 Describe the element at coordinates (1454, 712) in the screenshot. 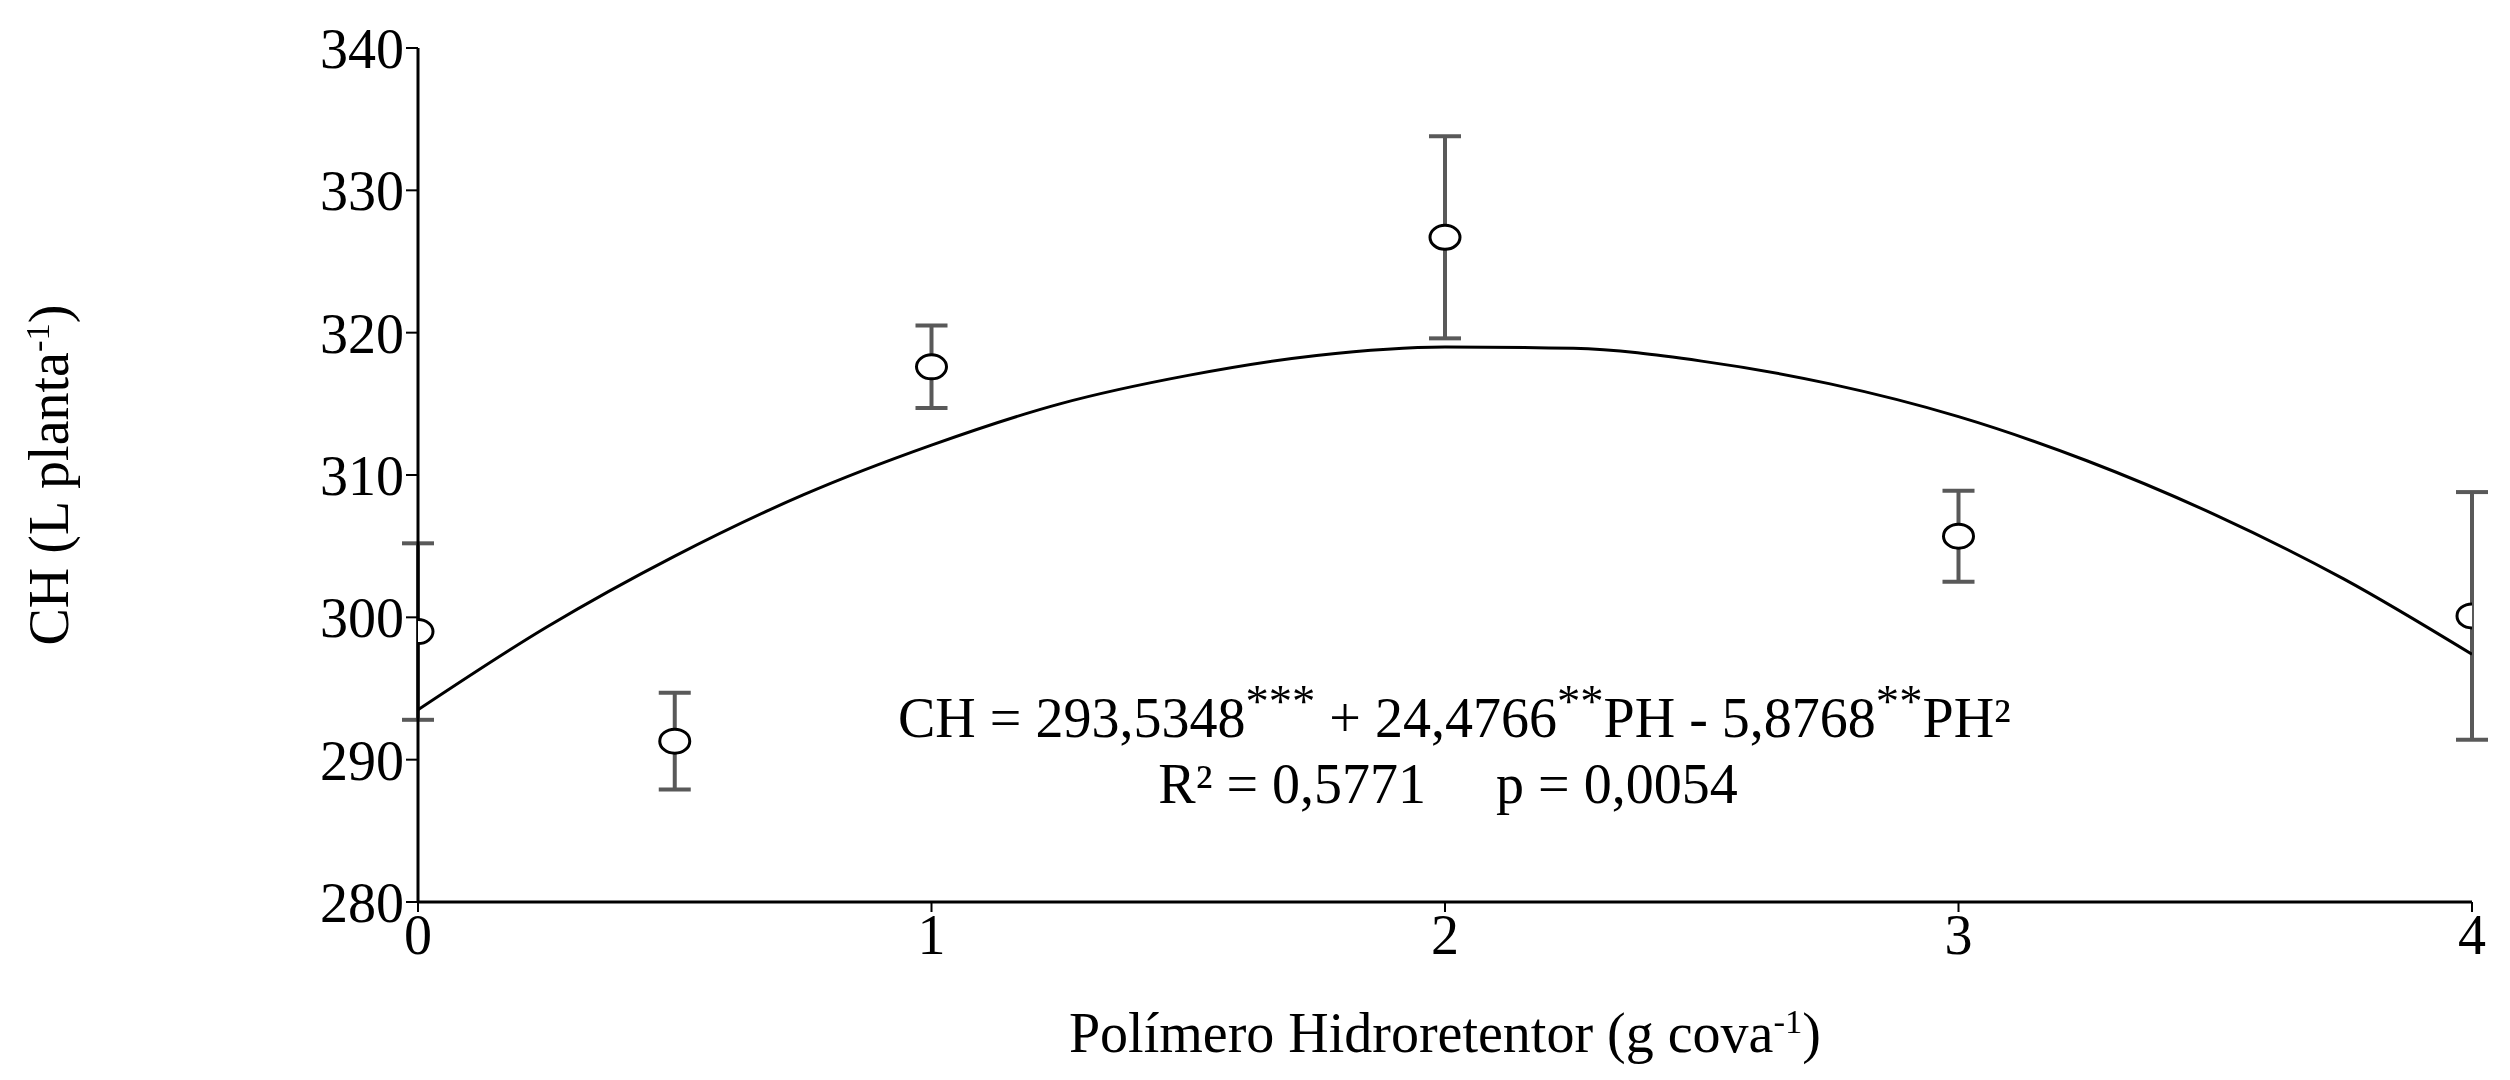

I see `annotation: CH = 293,5348$^{***}$ + 24,4766$^{**}$PH - 5,8768$^{**}$PH²` at that location.